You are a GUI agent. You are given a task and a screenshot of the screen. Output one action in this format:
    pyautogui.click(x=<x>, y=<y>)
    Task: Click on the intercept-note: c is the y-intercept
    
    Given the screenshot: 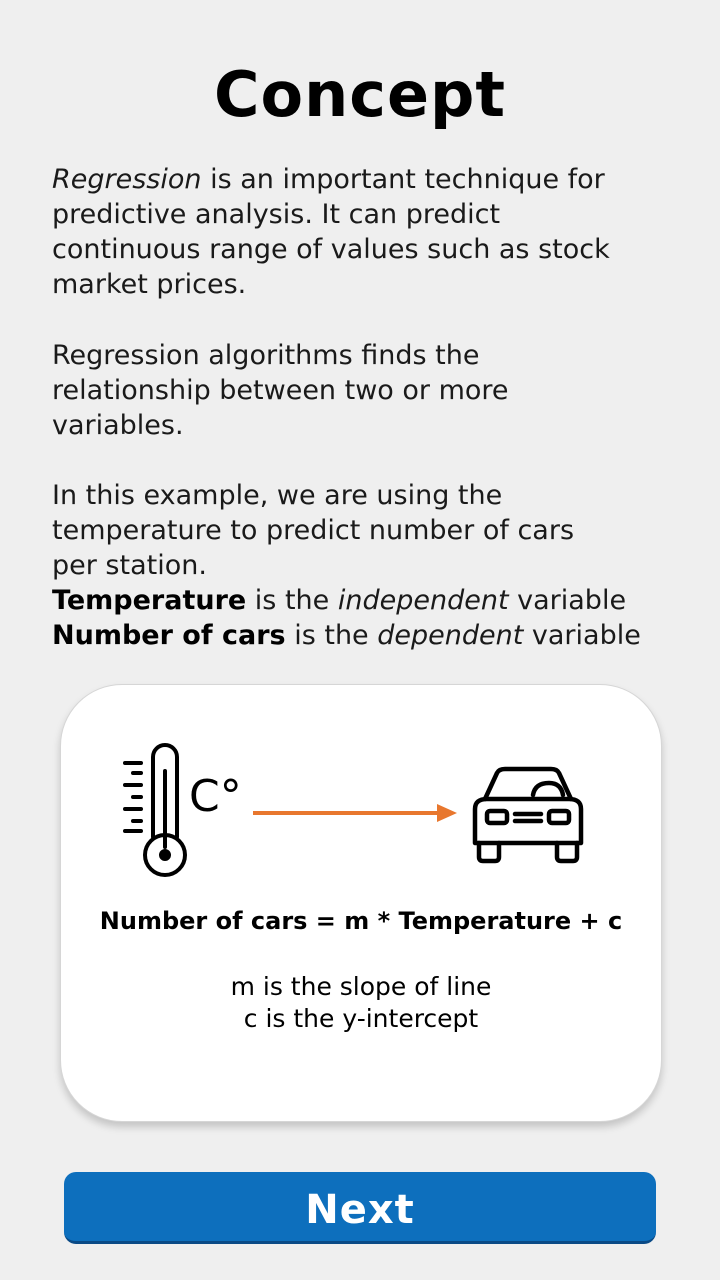 What is the action you would take?
    pyautogui.click(x=361, y=1018)
    